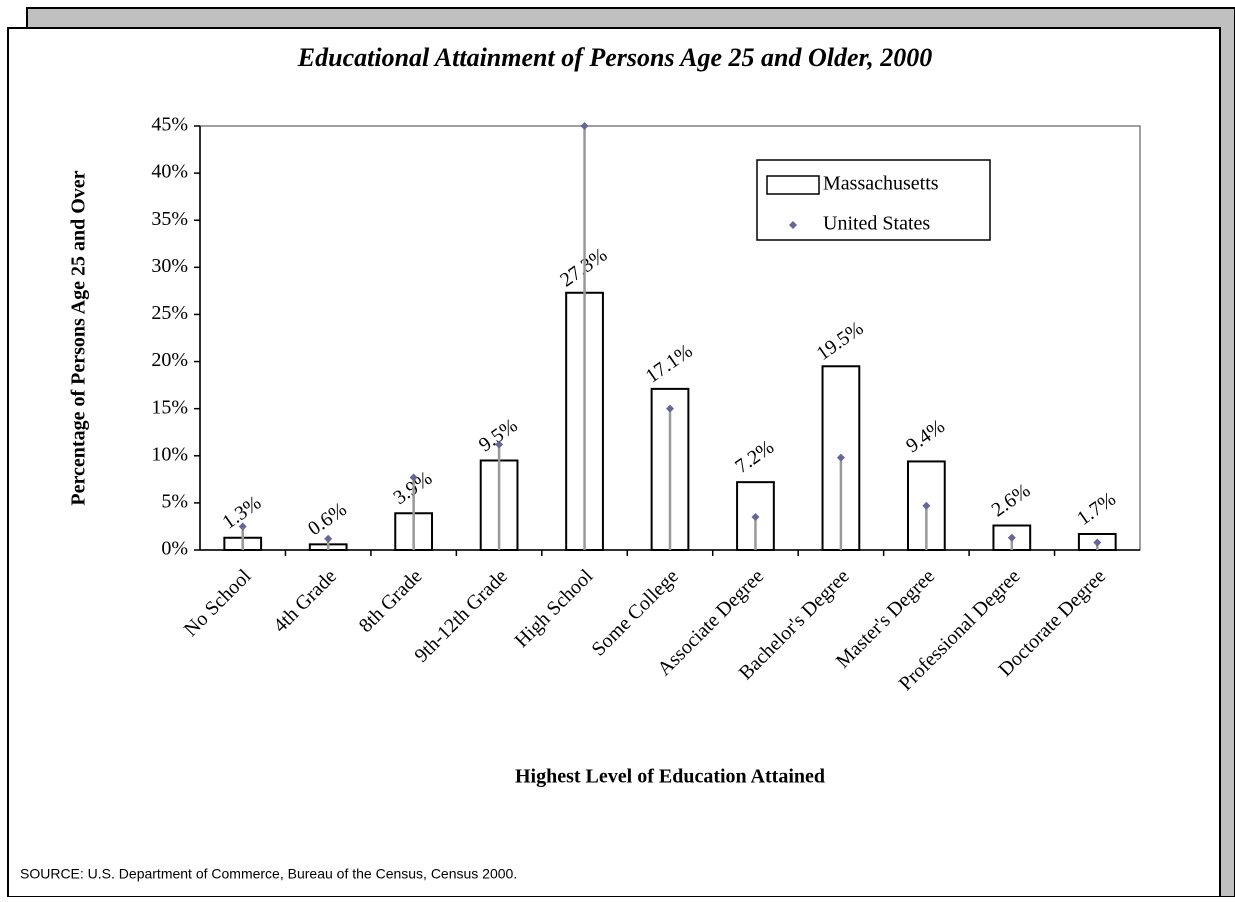  What do you see at coordinates (169, 360) in the screenshot?
I see `y-tick-label: 20%` at bounding box center [169, 360].